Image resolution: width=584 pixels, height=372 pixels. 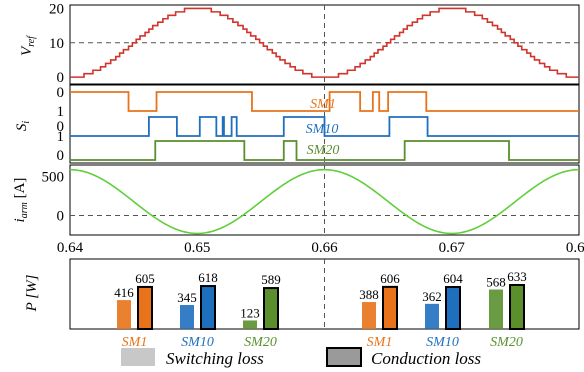 What do you see at coordinates (432, 296) in the screenshot?
I see `bar-switching-label-sm10-4: 362` at bounding box center [432, 296].